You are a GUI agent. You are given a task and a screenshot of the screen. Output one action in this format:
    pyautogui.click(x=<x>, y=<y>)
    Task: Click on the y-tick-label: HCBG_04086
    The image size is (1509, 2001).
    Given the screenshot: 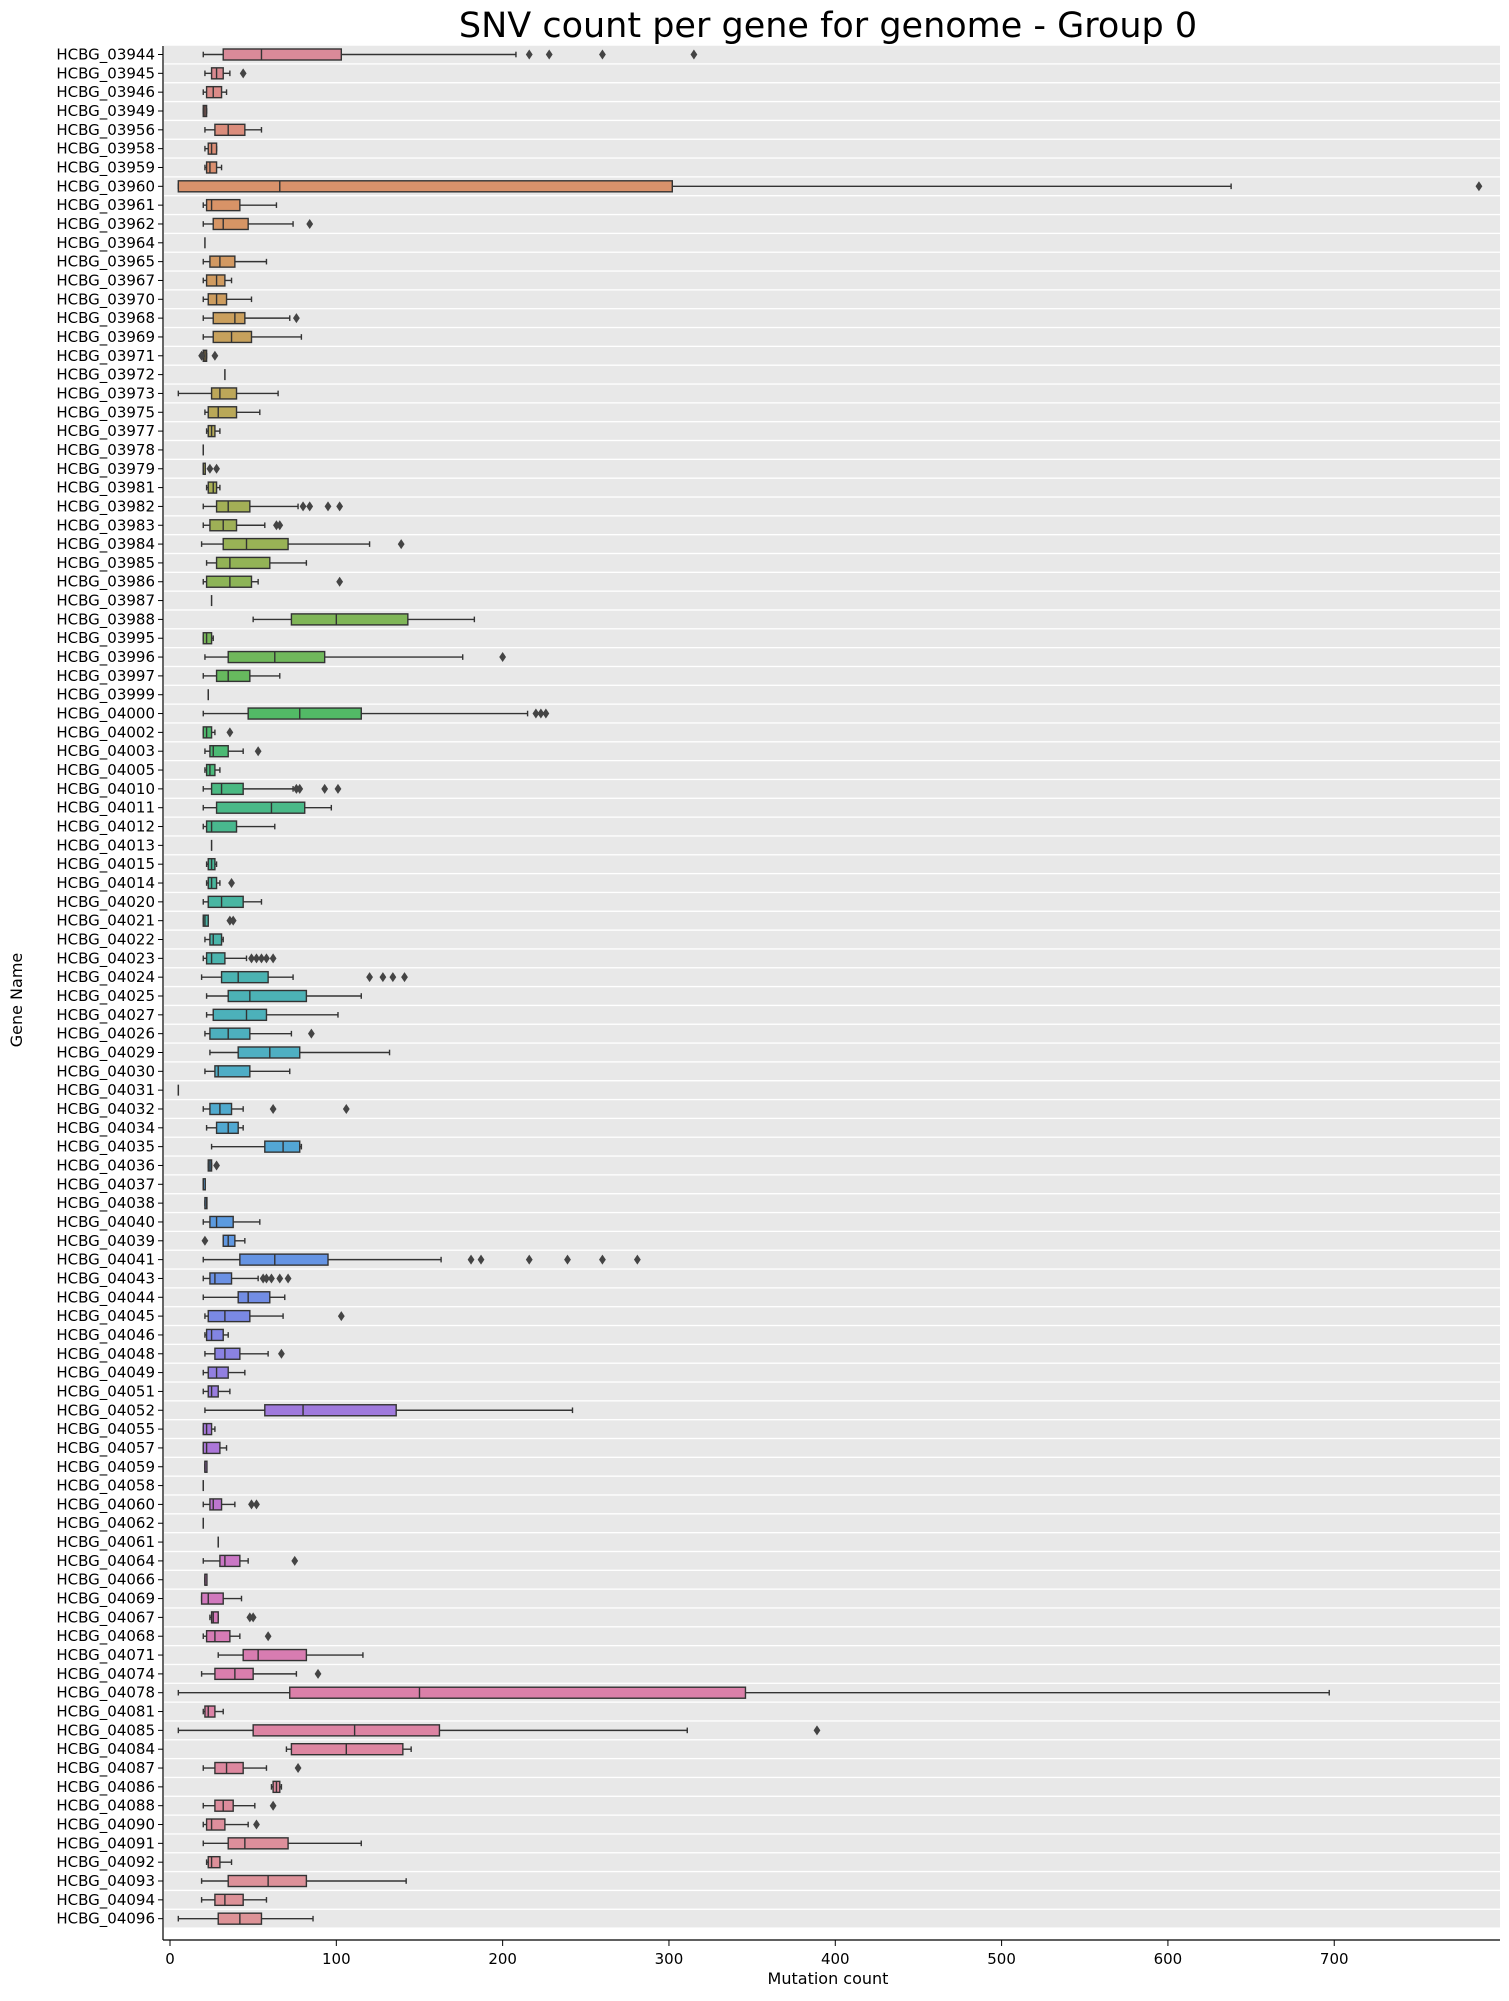 What is the action you would take?
    pyautogui.click(x=105, y=1787)
    